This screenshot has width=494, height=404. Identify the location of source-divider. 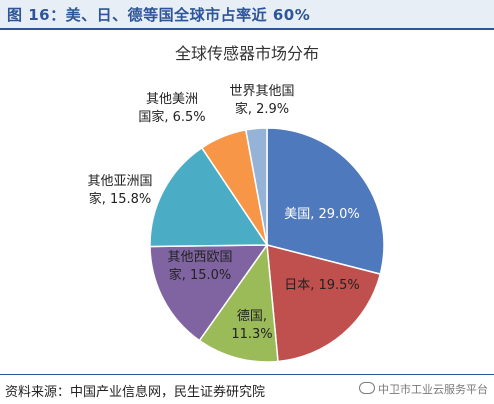
(247, 374).